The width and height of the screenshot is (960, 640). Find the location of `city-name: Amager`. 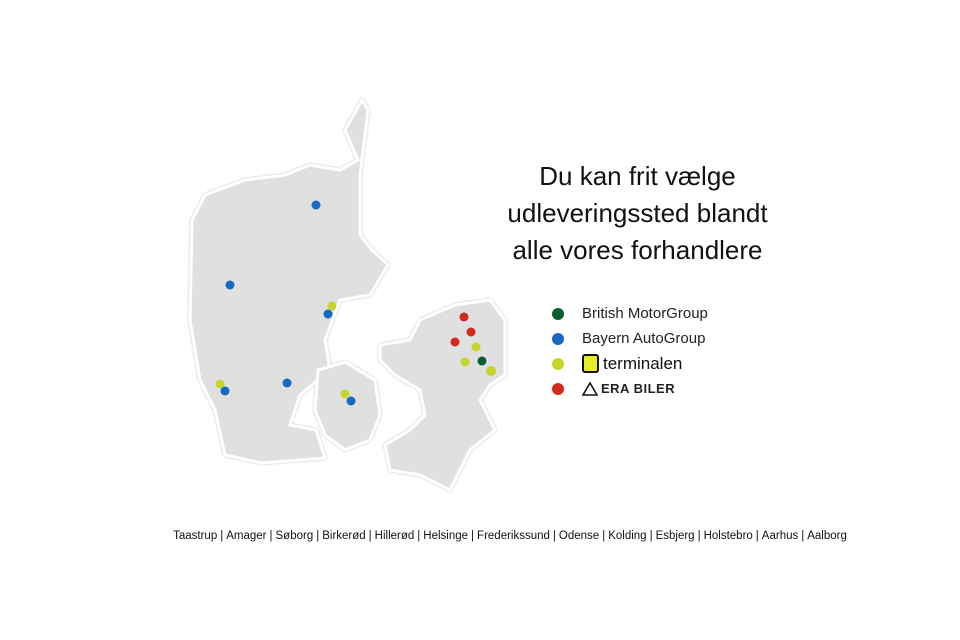

city-name: Amager is located at coordinates (246, 536).